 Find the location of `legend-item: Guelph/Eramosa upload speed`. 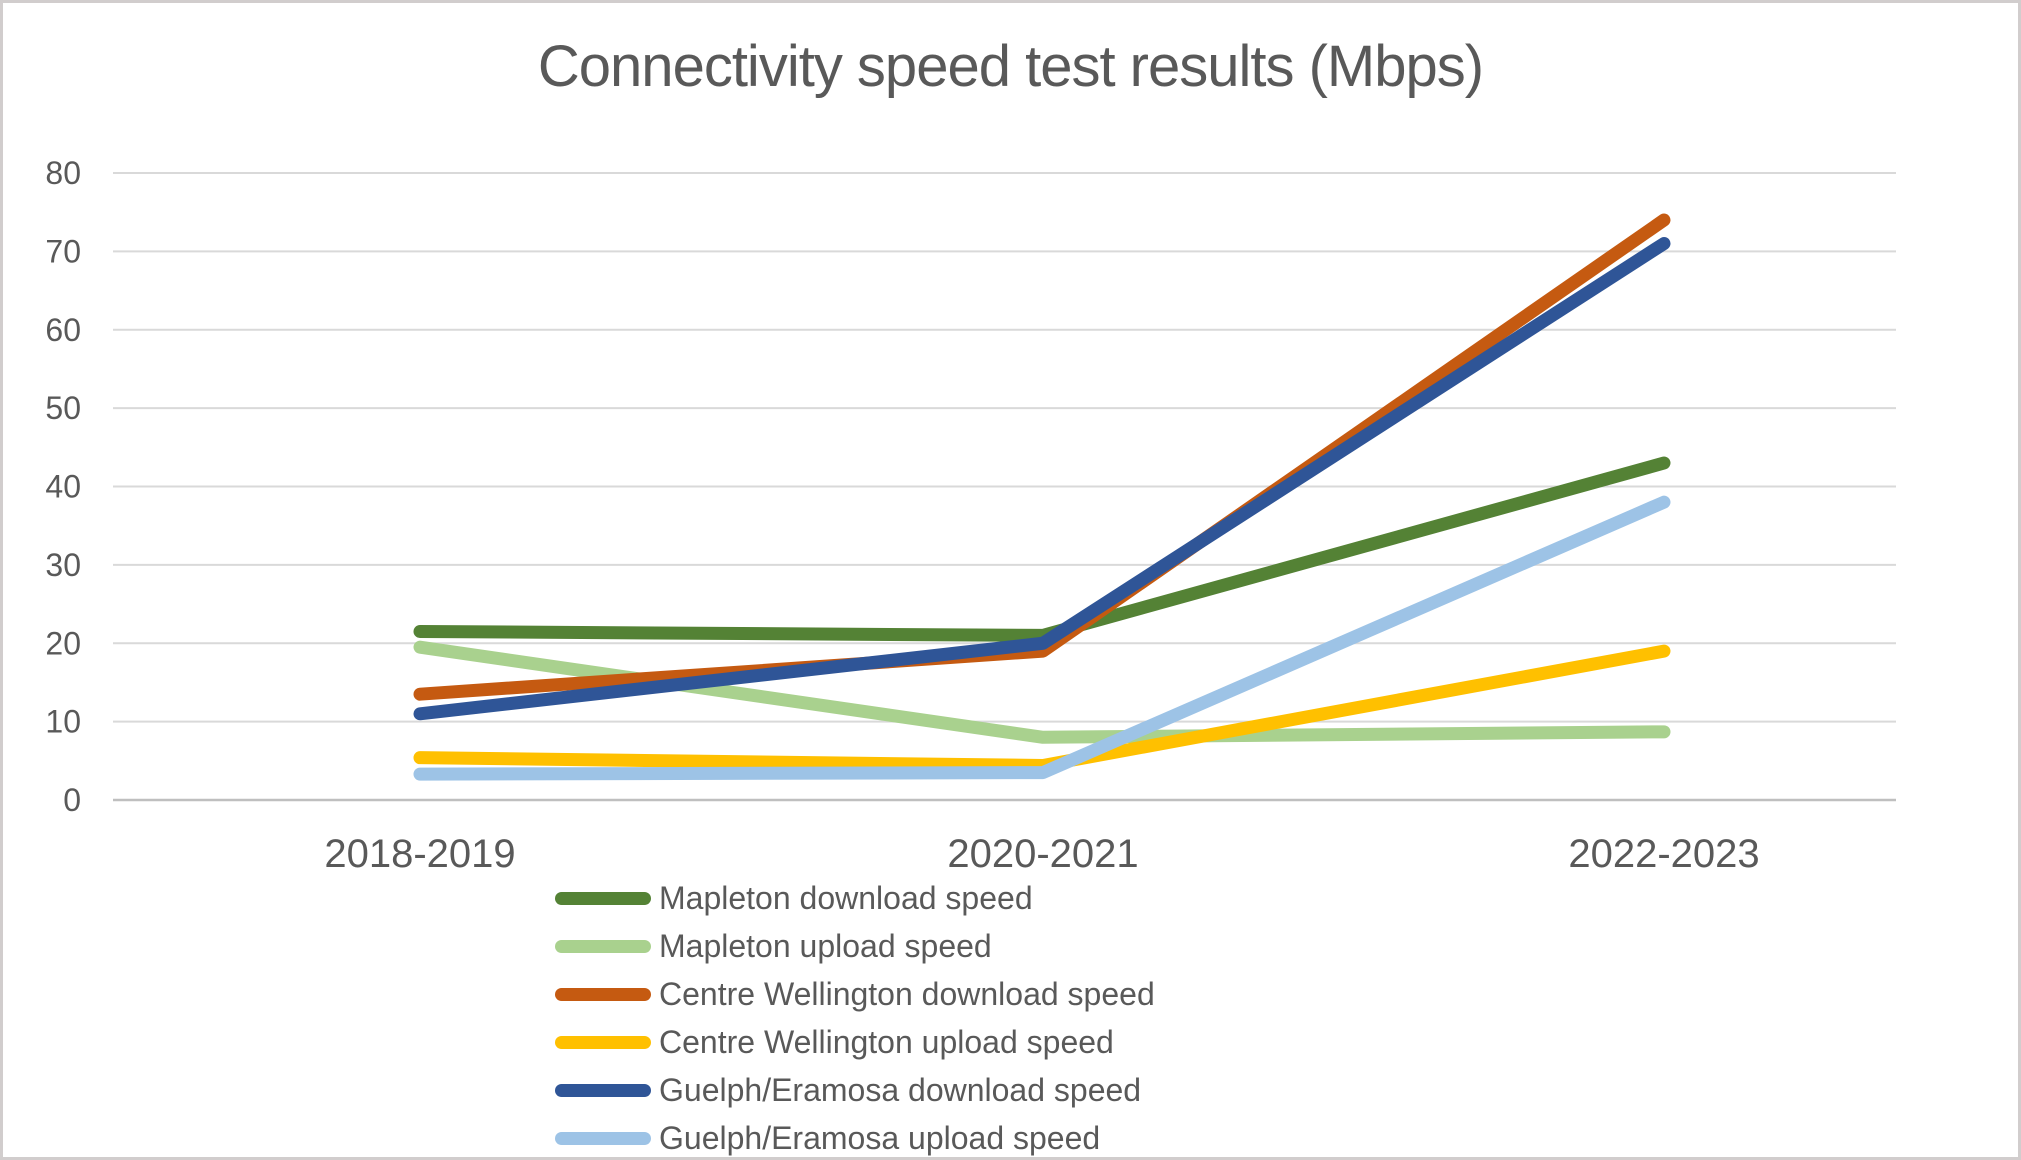

legend-item: Guelph/Eramosa upload speed is located at coordinates (855, 1135).